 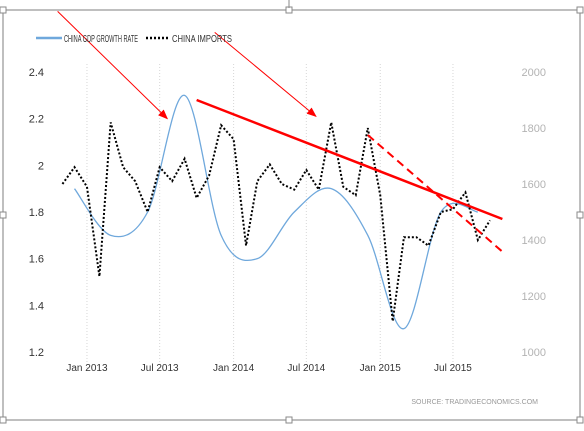 What do you see at coordinates (289, 420) in the screenshot?
I see `resize-handle-bottom` at bounding box center [289, 420].